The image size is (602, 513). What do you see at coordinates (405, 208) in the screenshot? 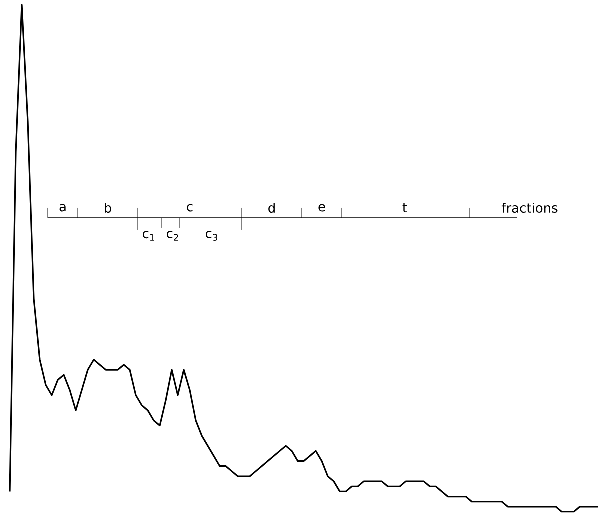
I see `annotation: t` at bounding box center [405, 208].